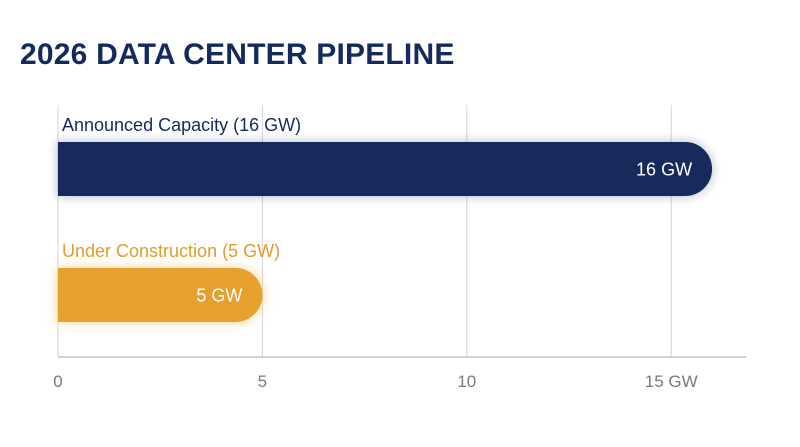 The width and height of the screenshot is (800, 447). What do you see at coordinates (671, 381) in the screenshot?
I see `x-tick-label: 15 GW` at bounding box center [671, 381].